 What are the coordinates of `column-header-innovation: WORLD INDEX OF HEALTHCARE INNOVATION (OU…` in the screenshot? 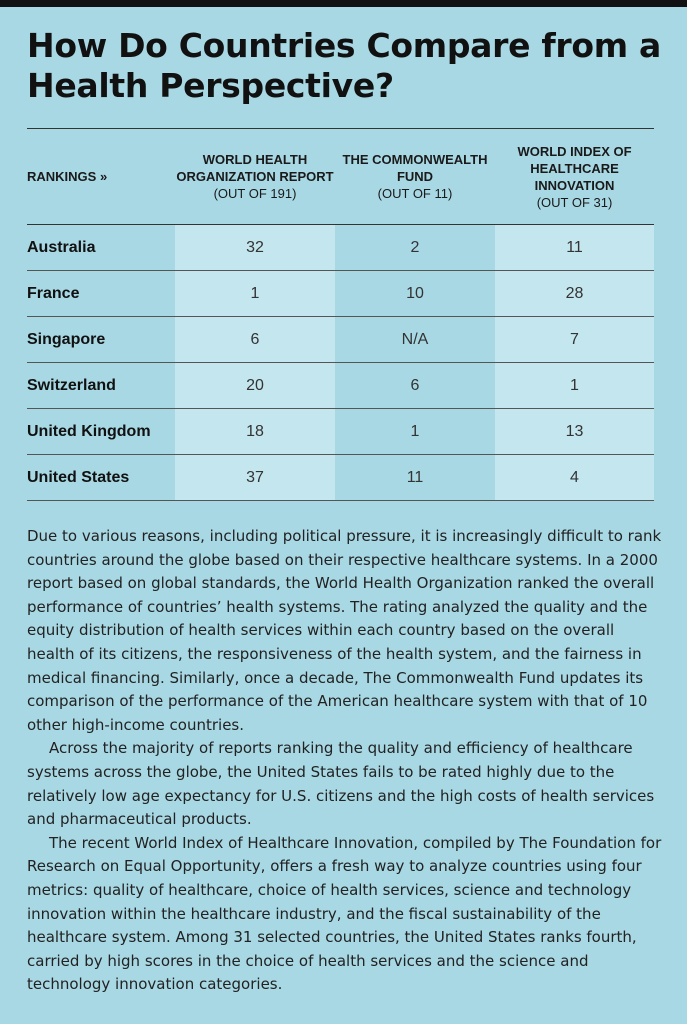 It's located at (574, 176).